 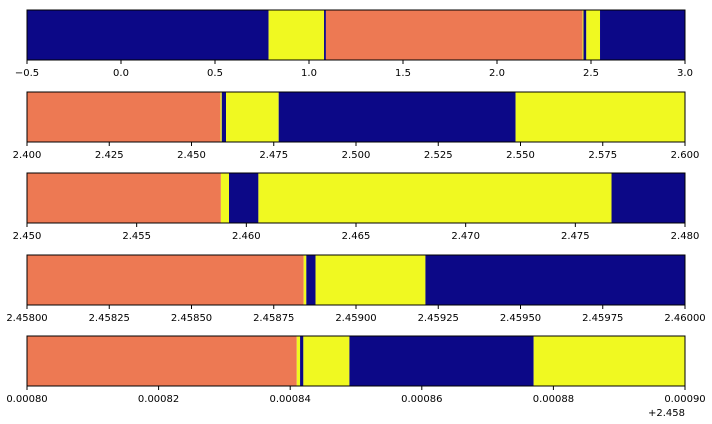 What do you see at coordinates (553, 399) in the screenshot?
I see `x-tick-label: 0.00088` at bounding box center [553, 399].